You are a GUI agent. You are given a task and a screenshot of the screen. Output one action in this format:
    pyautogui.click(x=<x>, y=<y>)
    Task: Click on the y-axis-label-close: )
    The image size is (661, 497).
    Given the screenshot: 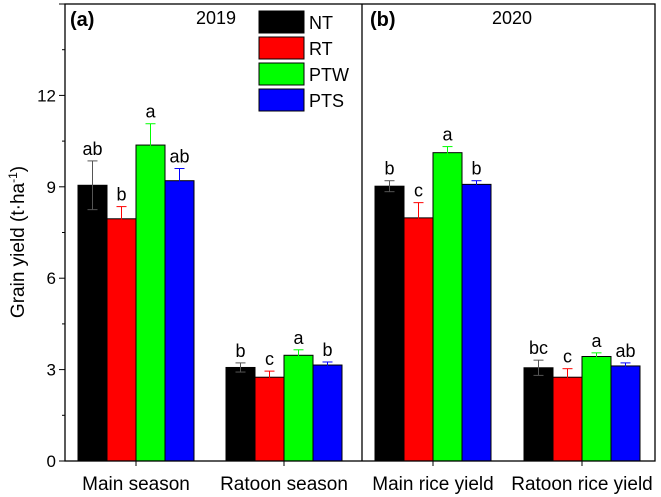 What is the action you would take?
    pyautogui.click(x=18, y=169)
    